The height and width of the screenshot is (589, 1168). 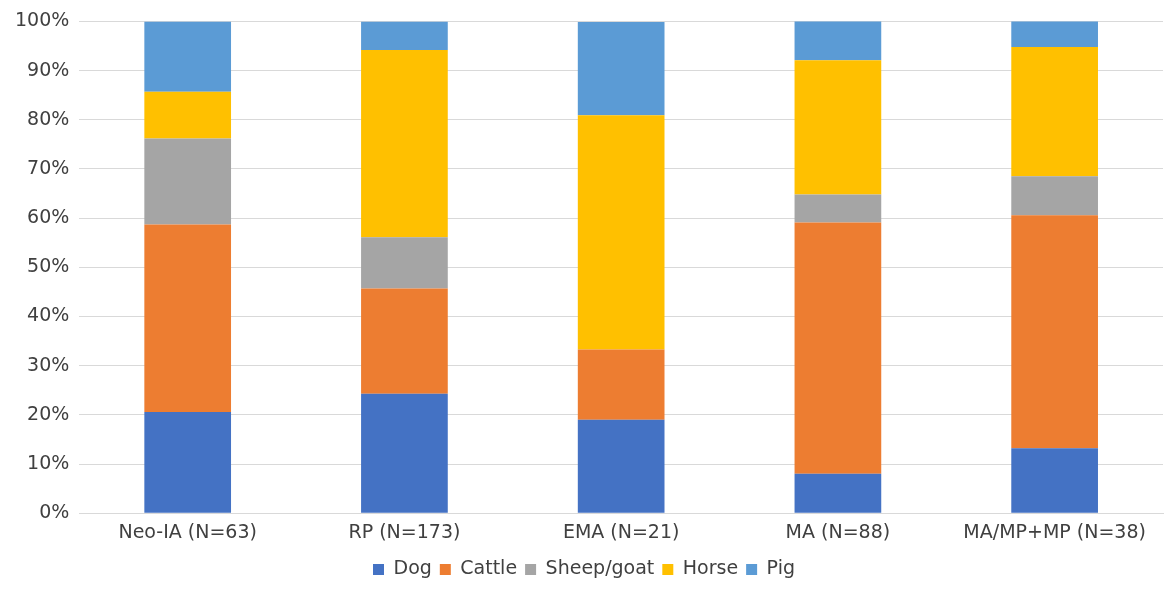 What do you see at coordinates (404, 530) in the screenshot?
I see `x-tick-label: RP (N=173)` at bounding box center [404, 530].